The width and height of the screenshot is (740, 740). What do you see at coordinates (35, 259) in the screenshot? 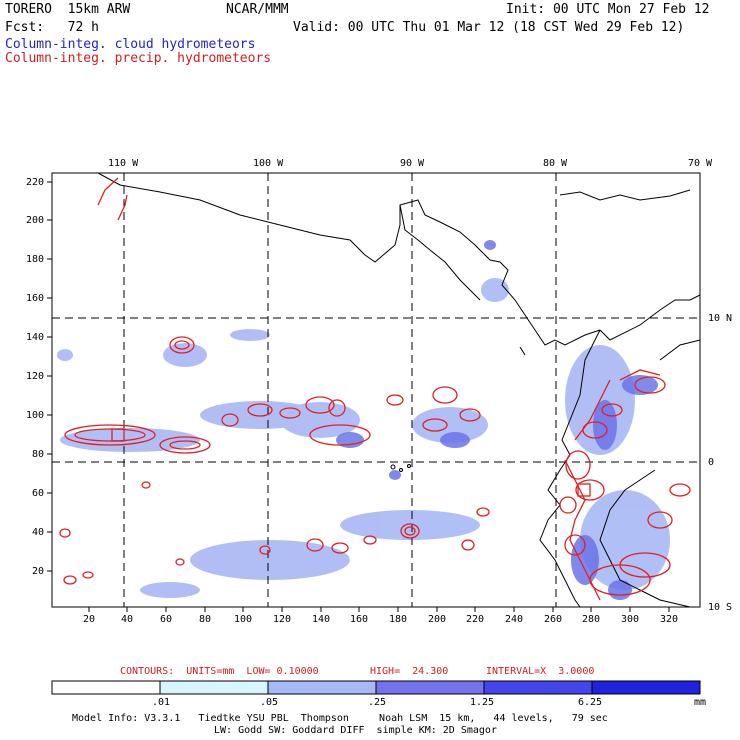
I see `y-tick: 180` at bounding box center [35, 259].